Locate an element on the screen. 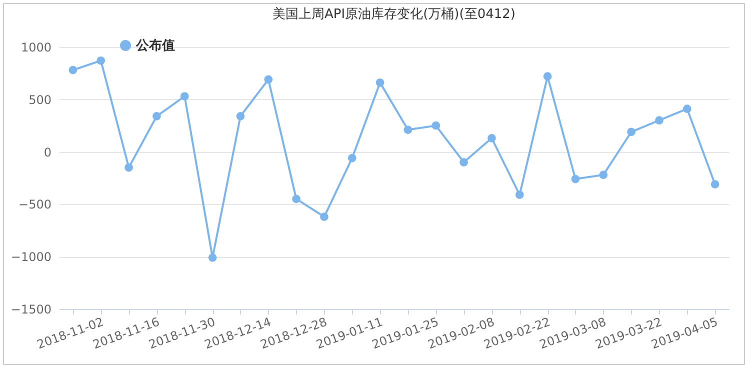 This screenshot has height=370, width=750. legend-label: 公布值 is located at coordinates (155, 46).